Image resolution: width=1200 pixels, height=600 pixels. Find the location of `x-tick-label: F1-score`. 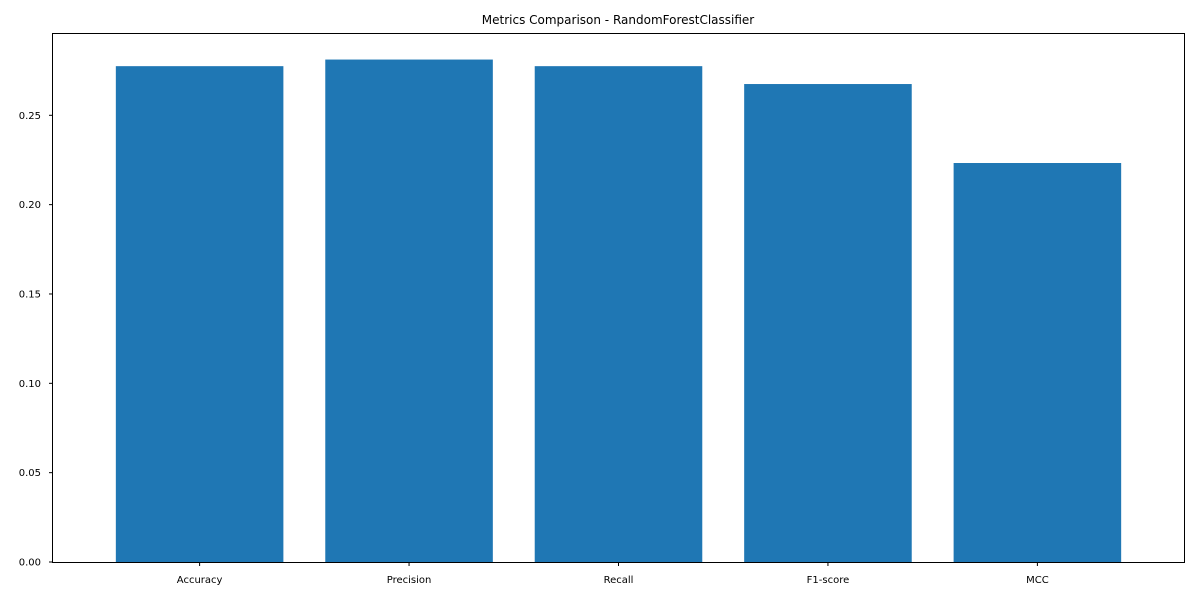

x-tick-label: F1-score is located at coordinates (828, 580).